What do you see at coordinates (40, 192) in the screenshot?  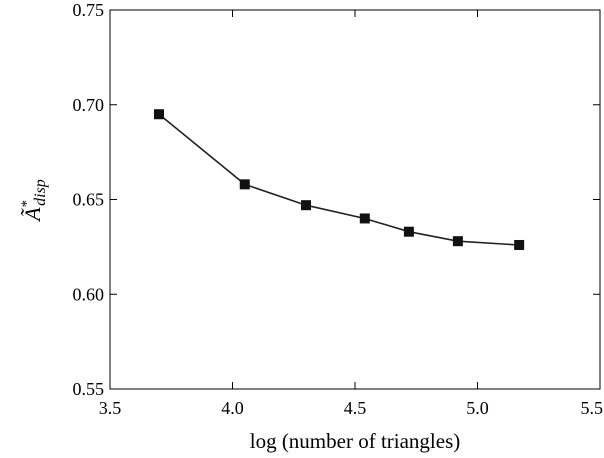 I see `y-axis-label-subscript: disp` at bounding box center [40, 192].